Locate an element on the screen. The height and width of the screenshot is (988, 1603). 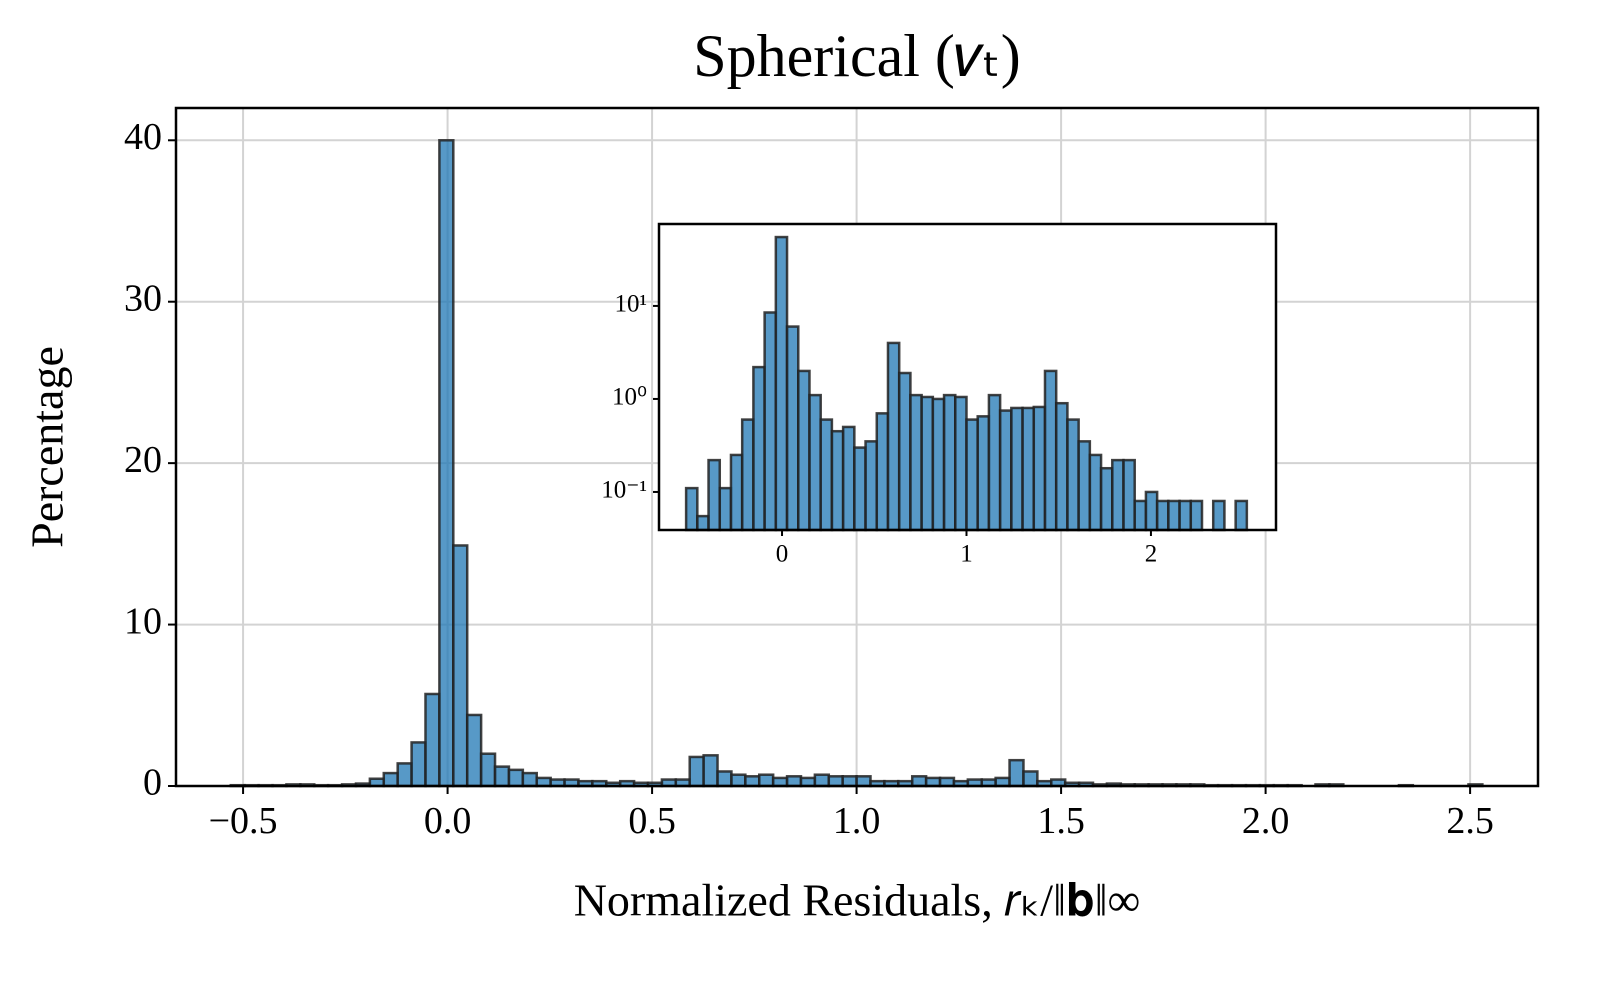
y-tick-label: 10⁰ is located at coordinates (629, 397).